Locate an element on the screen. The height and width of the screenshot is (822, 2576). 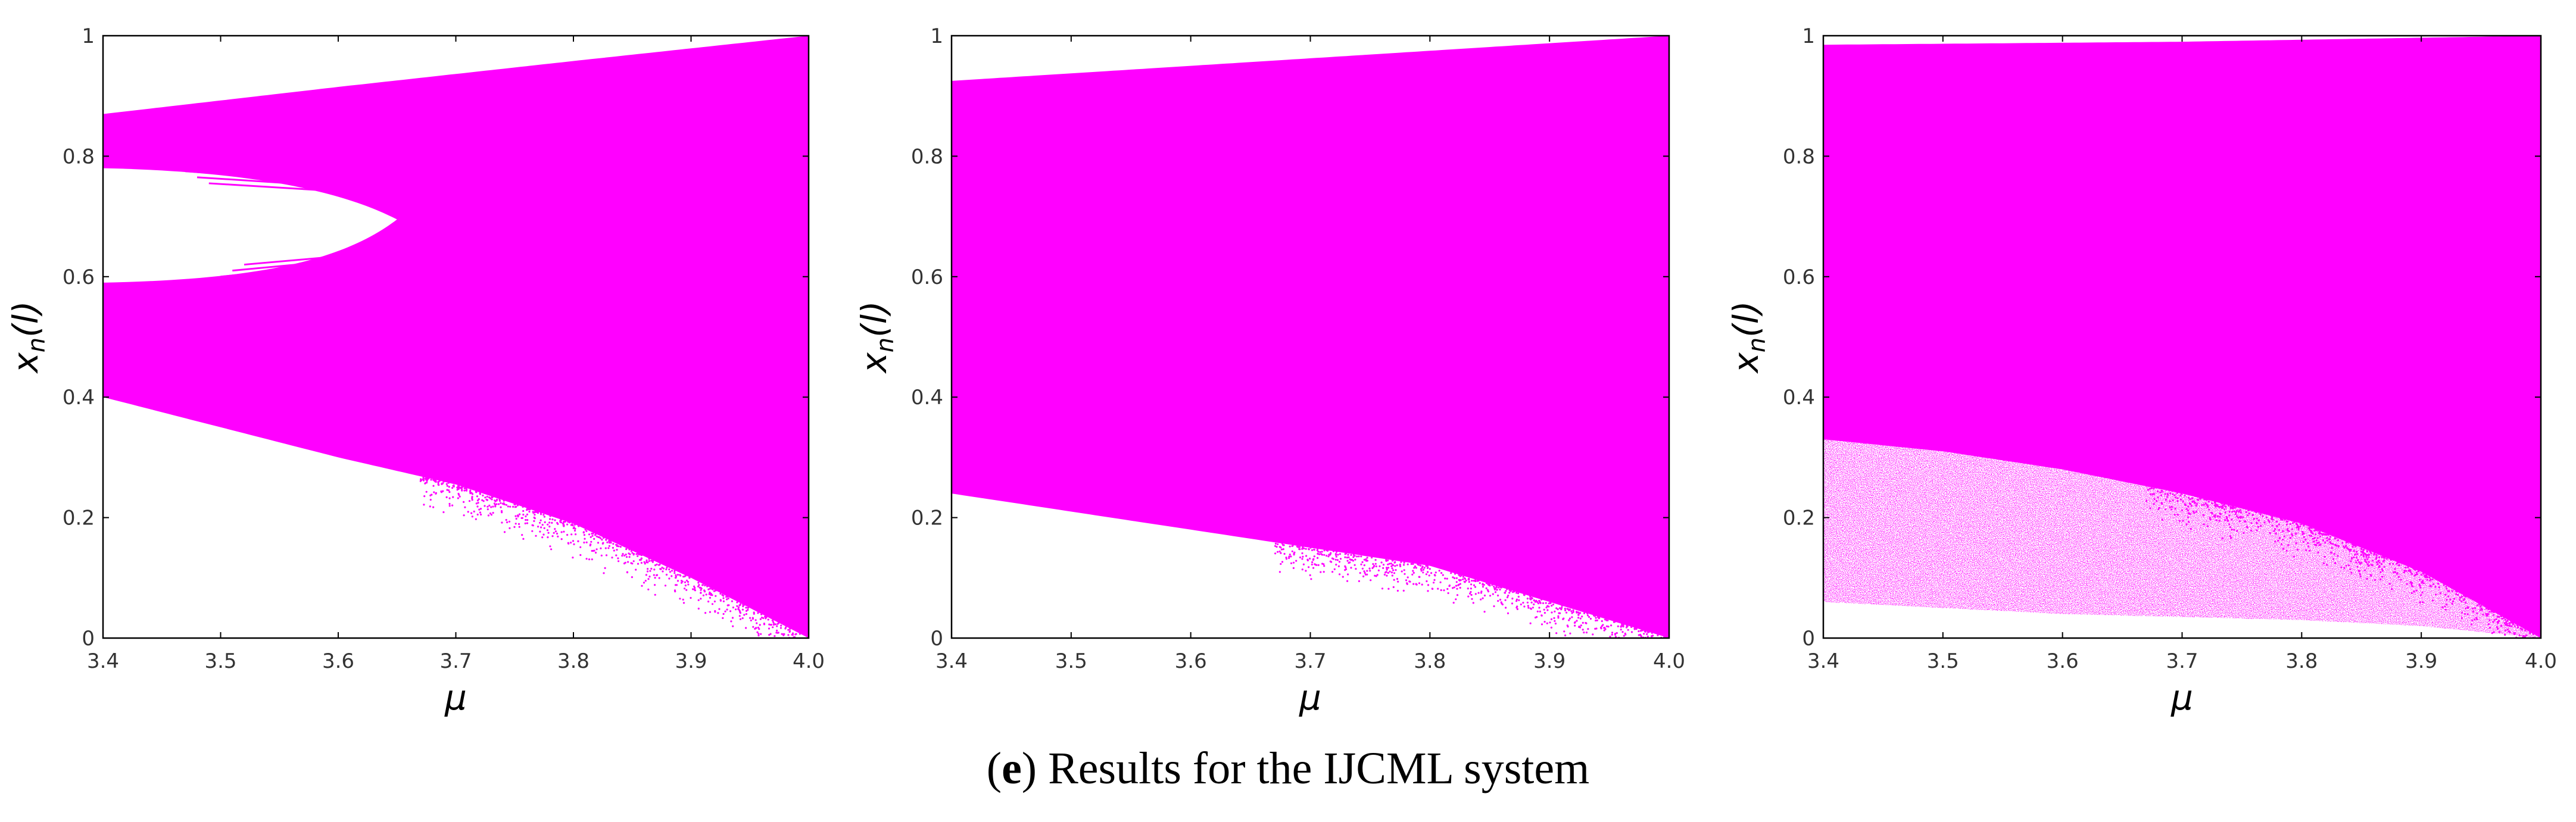
x-tick-label: 3.7 is located at coordinates (1310, 661).